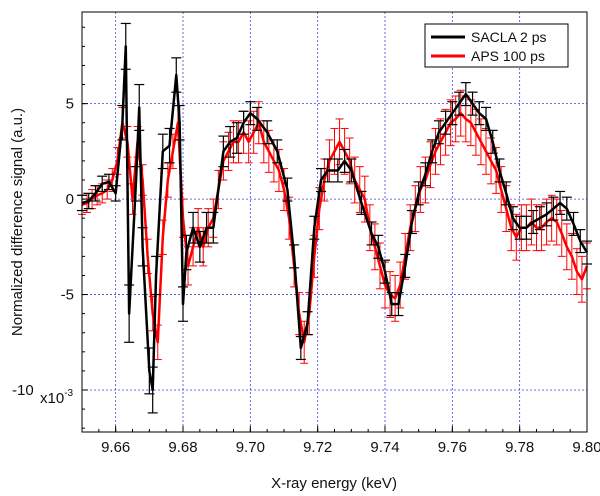  I want to click on x-tick-label: 9.80, so click(586, 447).